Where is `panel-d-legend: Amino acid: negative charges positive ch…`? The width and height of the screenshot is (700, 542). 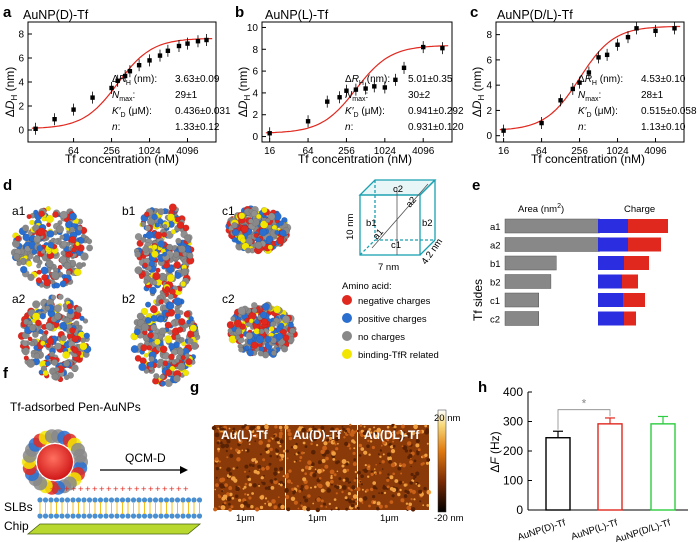
panel-d-legend: Amino acid: negative charges positive ch… is located at coordinates (390, 321).